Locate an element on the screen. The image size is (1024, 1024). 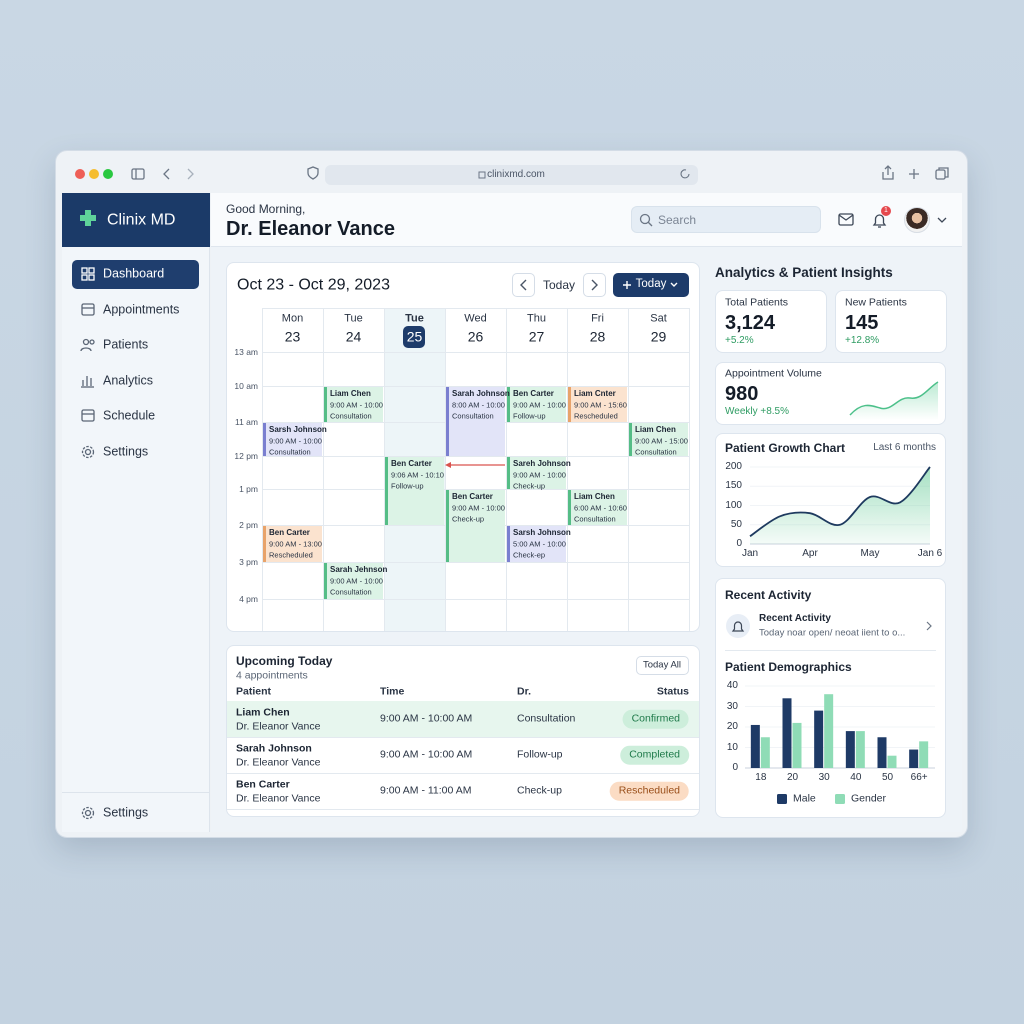
current-time-indicator is located at coordinates (475, 465).